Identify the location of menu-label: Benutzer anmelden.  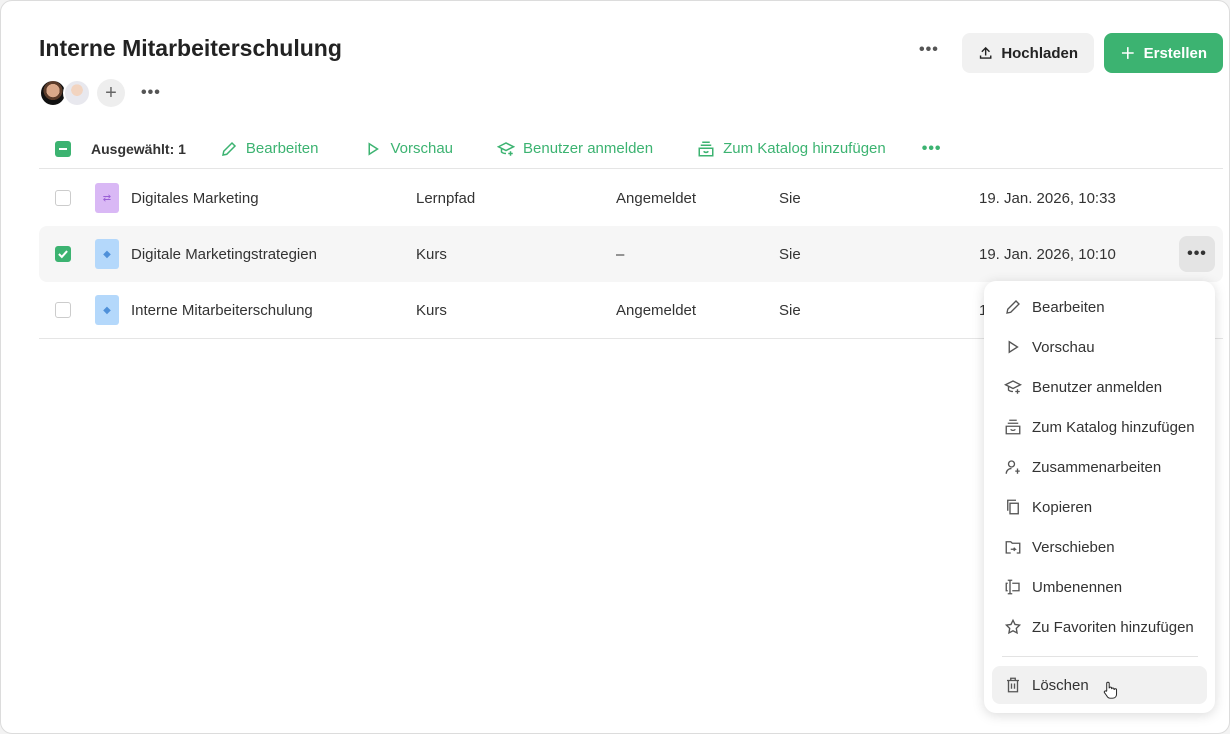
(1097, 387).